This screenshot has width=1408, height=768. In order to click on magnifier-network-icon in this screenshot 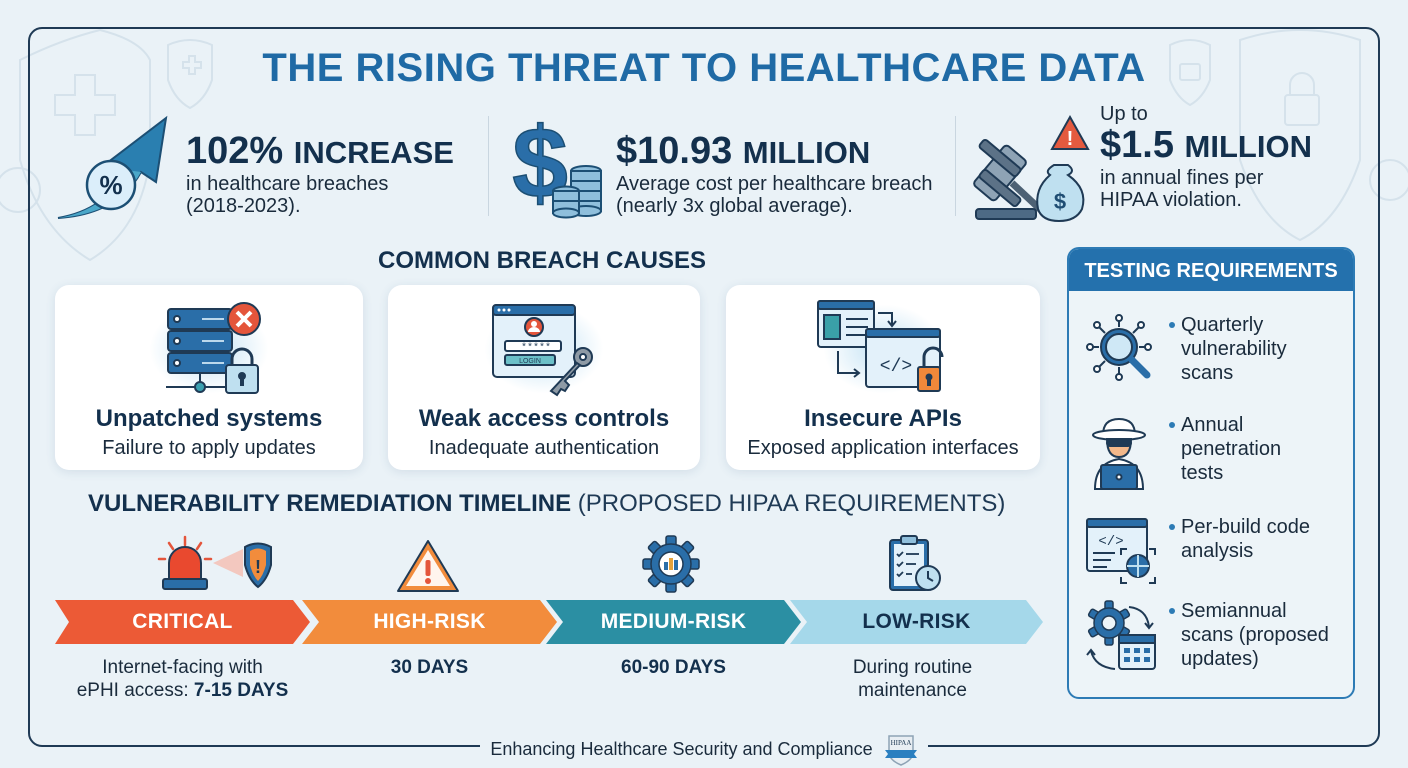, I will do `click(1119, 347)`.